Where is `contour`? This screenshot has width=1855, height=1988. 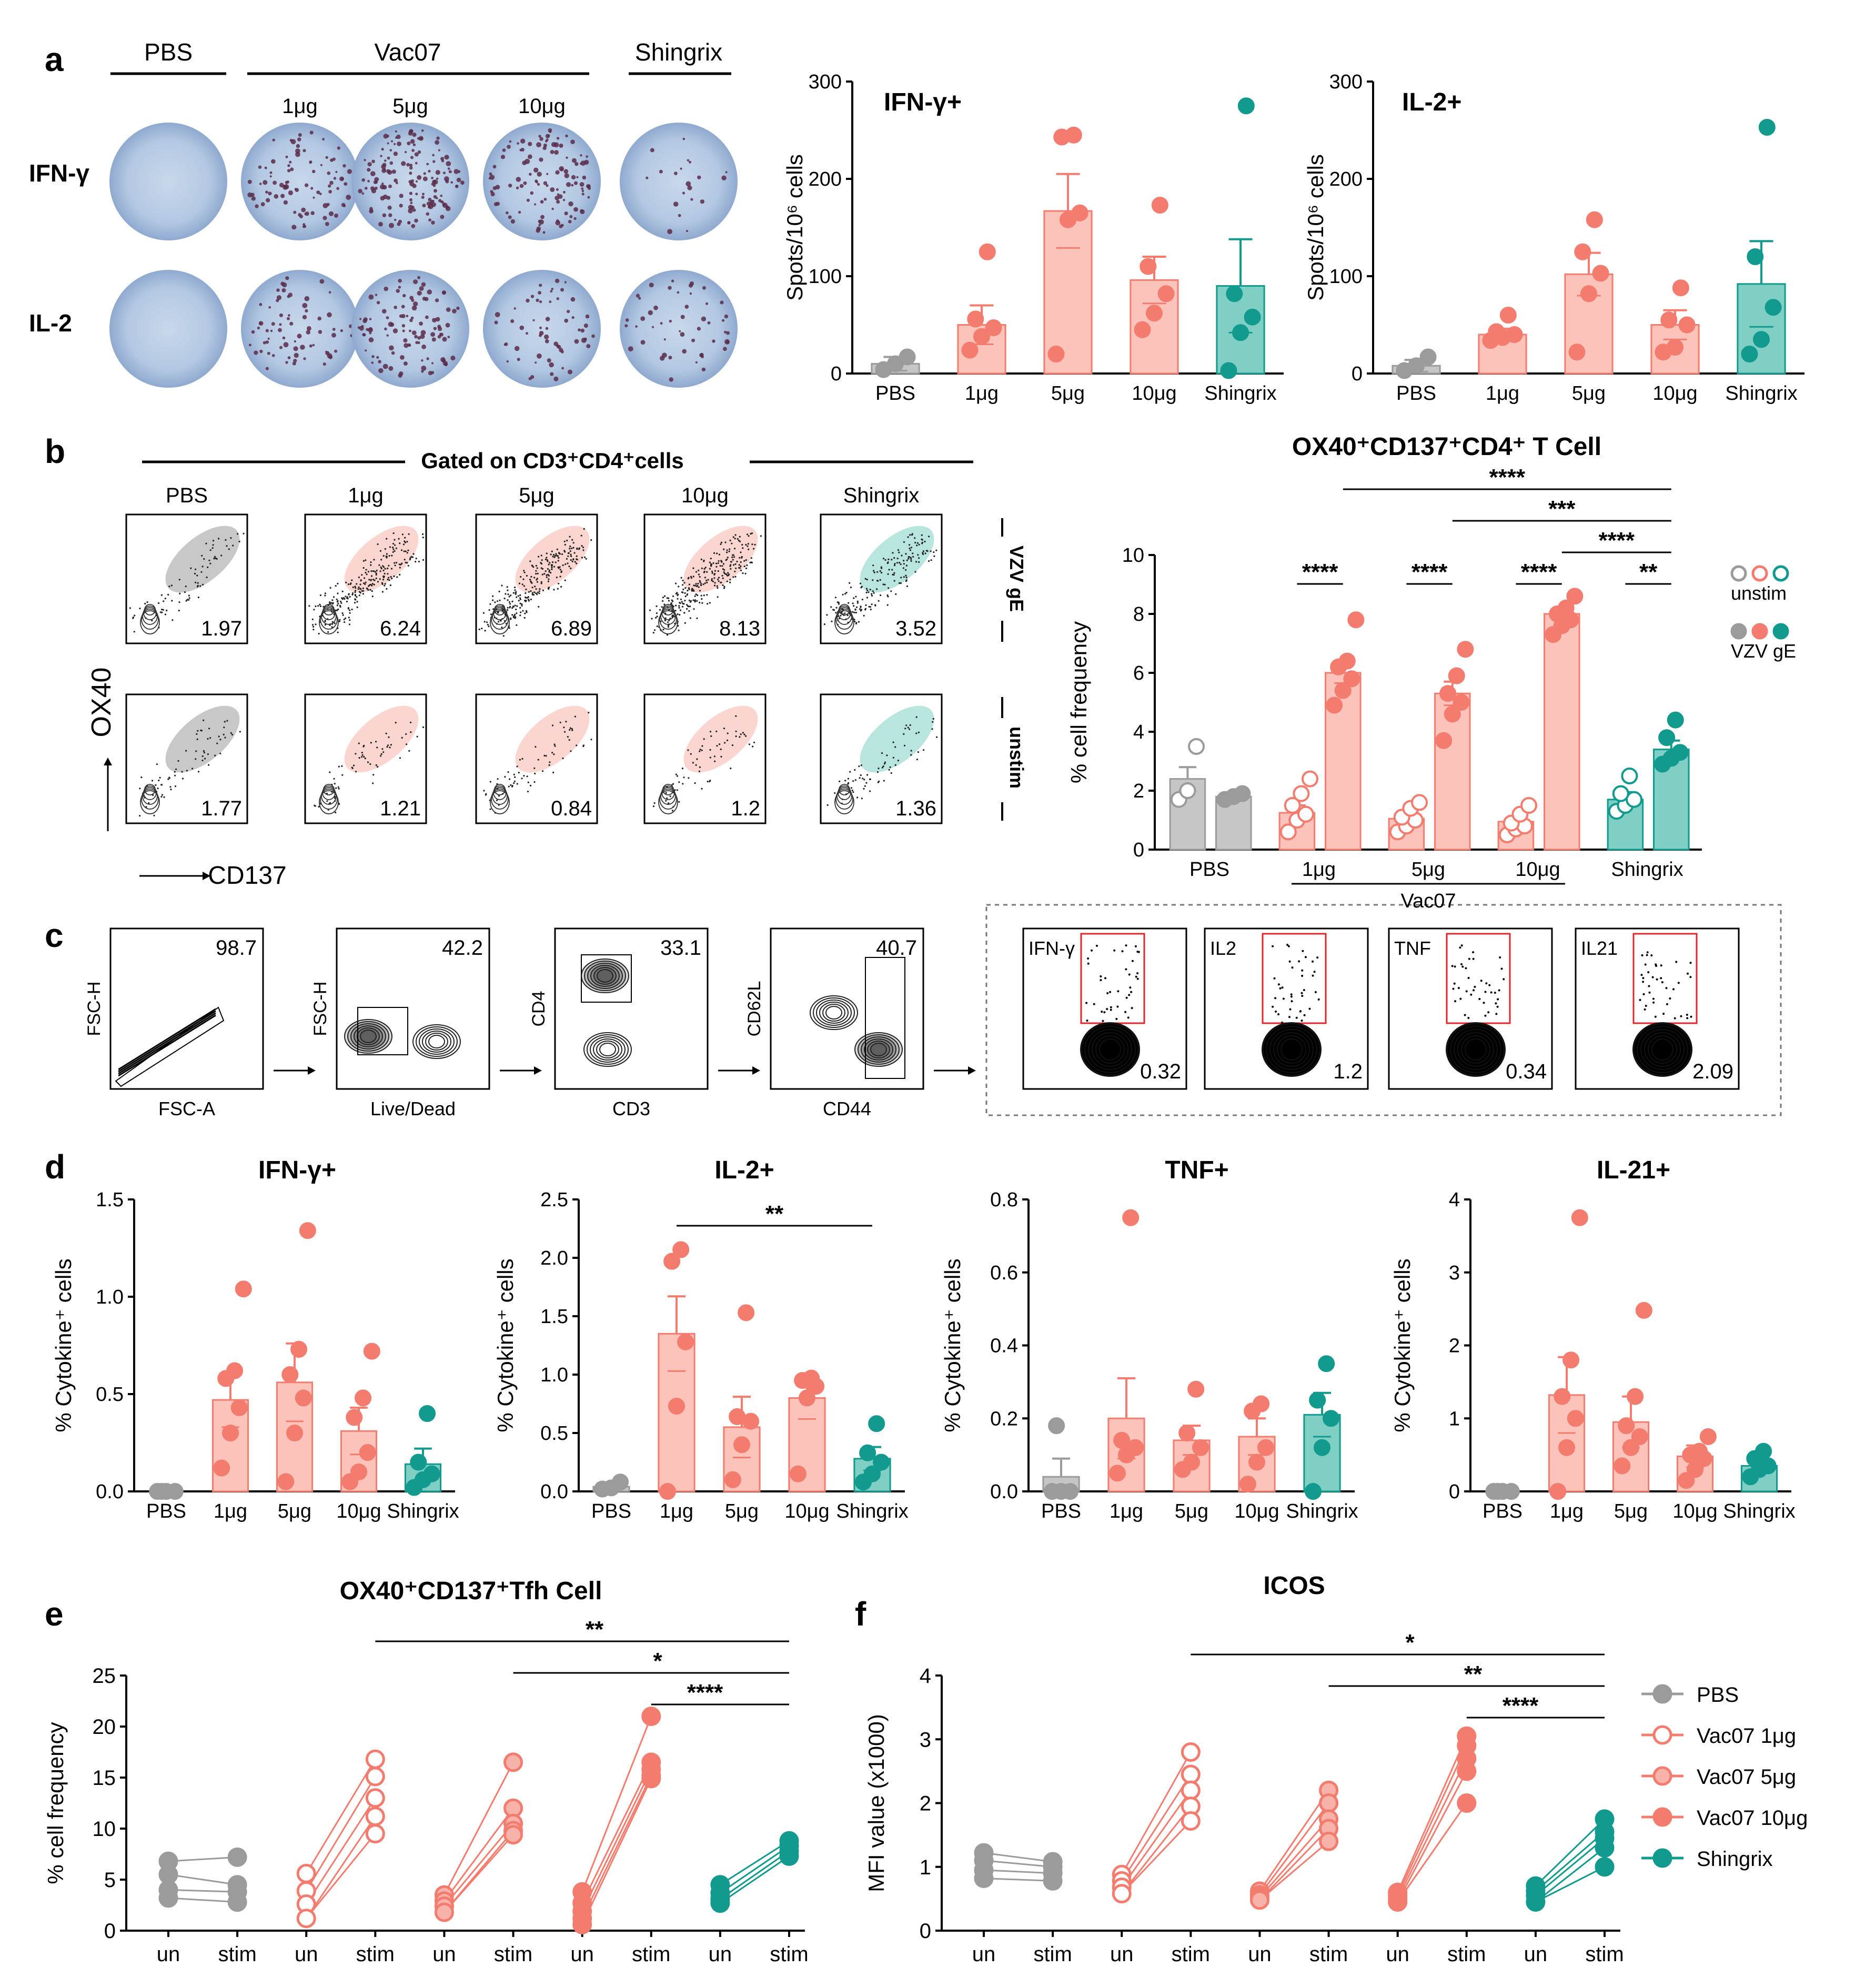 contour is located at coordinates (834, 1013).